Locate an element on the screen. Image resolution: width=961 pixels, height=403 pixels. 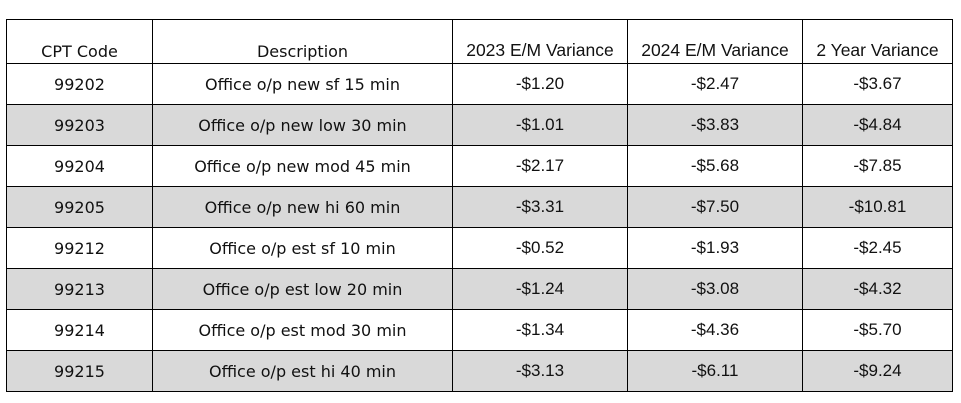
variance-2023-cell: -$0.52 is located at coordinates (540, 248).